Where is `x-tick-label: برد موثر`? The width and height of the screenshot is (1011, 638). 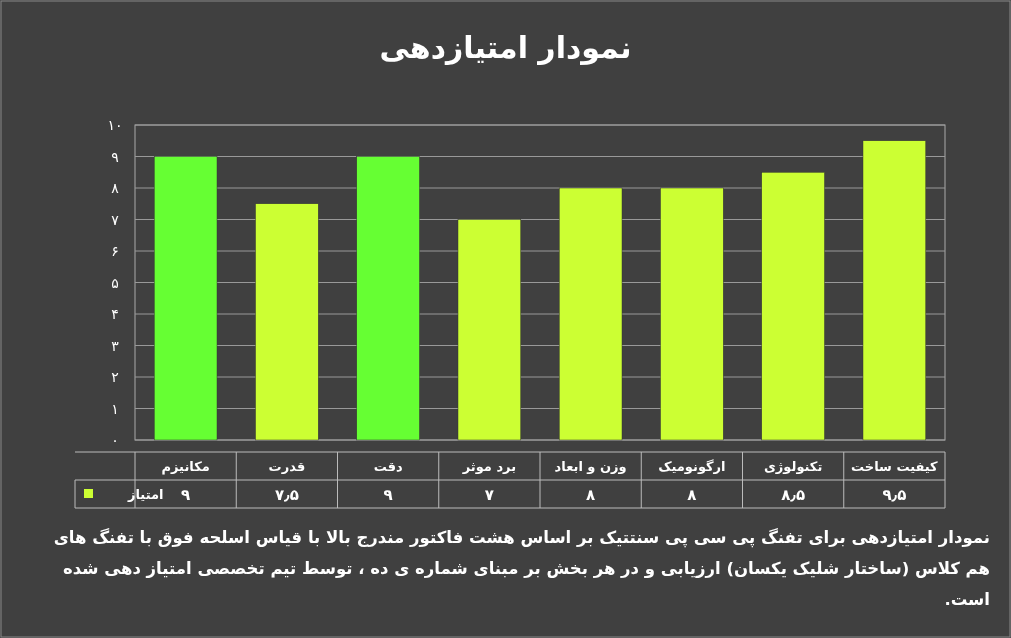
x-tick-label: برد موثر is located at coordinates (489, 466).